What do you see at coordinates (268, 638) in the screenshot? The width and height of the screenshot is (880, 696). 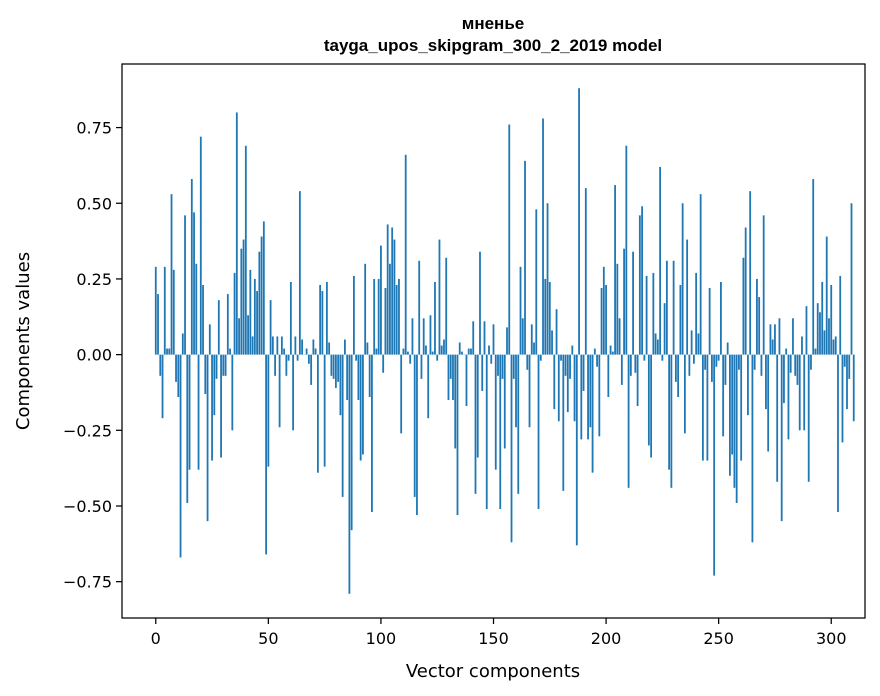 I see `x-tick-label: 50` at bounding box center [268, 638].